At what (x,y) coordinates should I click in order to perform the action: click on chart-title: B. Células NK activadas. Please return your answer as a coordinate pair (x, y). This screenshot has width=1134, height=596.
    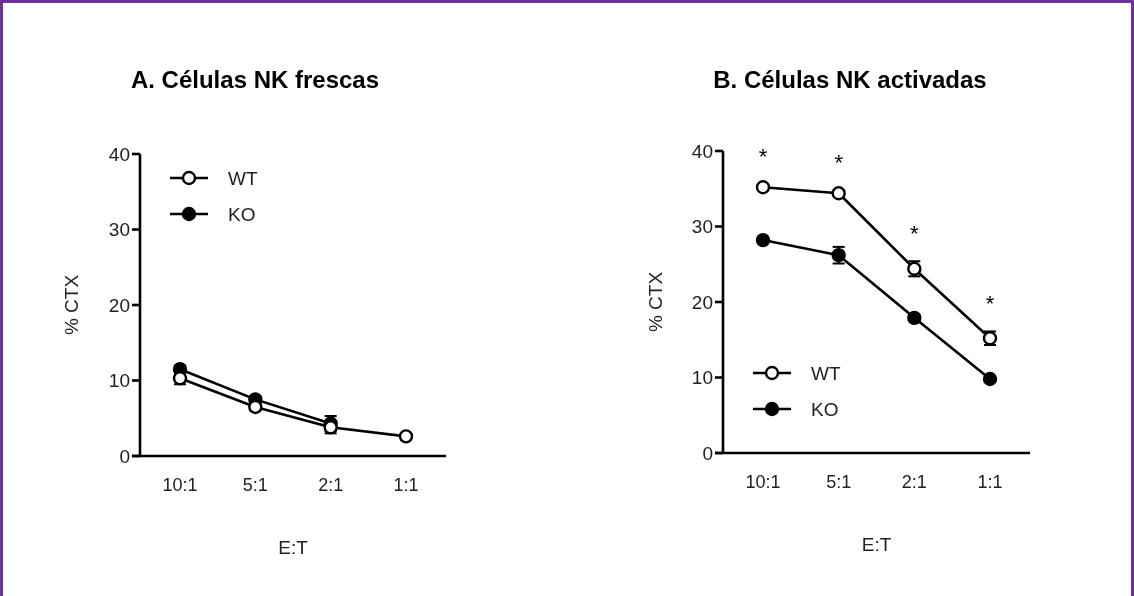
    Looking at the image, I should click on (850, 79).